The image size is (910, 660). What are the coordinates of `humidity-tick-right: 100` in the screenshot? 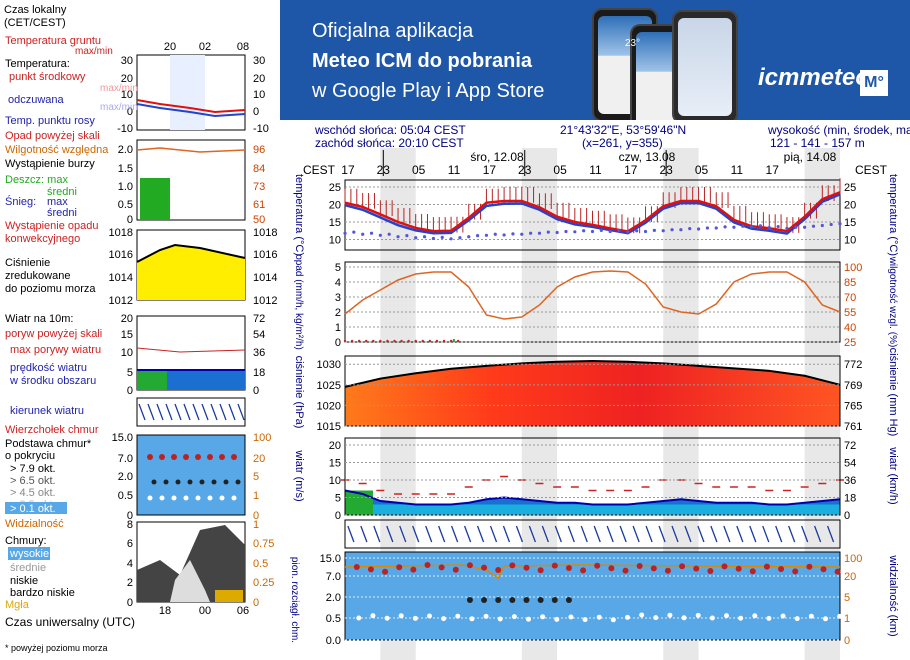 It's located at (853, 268).